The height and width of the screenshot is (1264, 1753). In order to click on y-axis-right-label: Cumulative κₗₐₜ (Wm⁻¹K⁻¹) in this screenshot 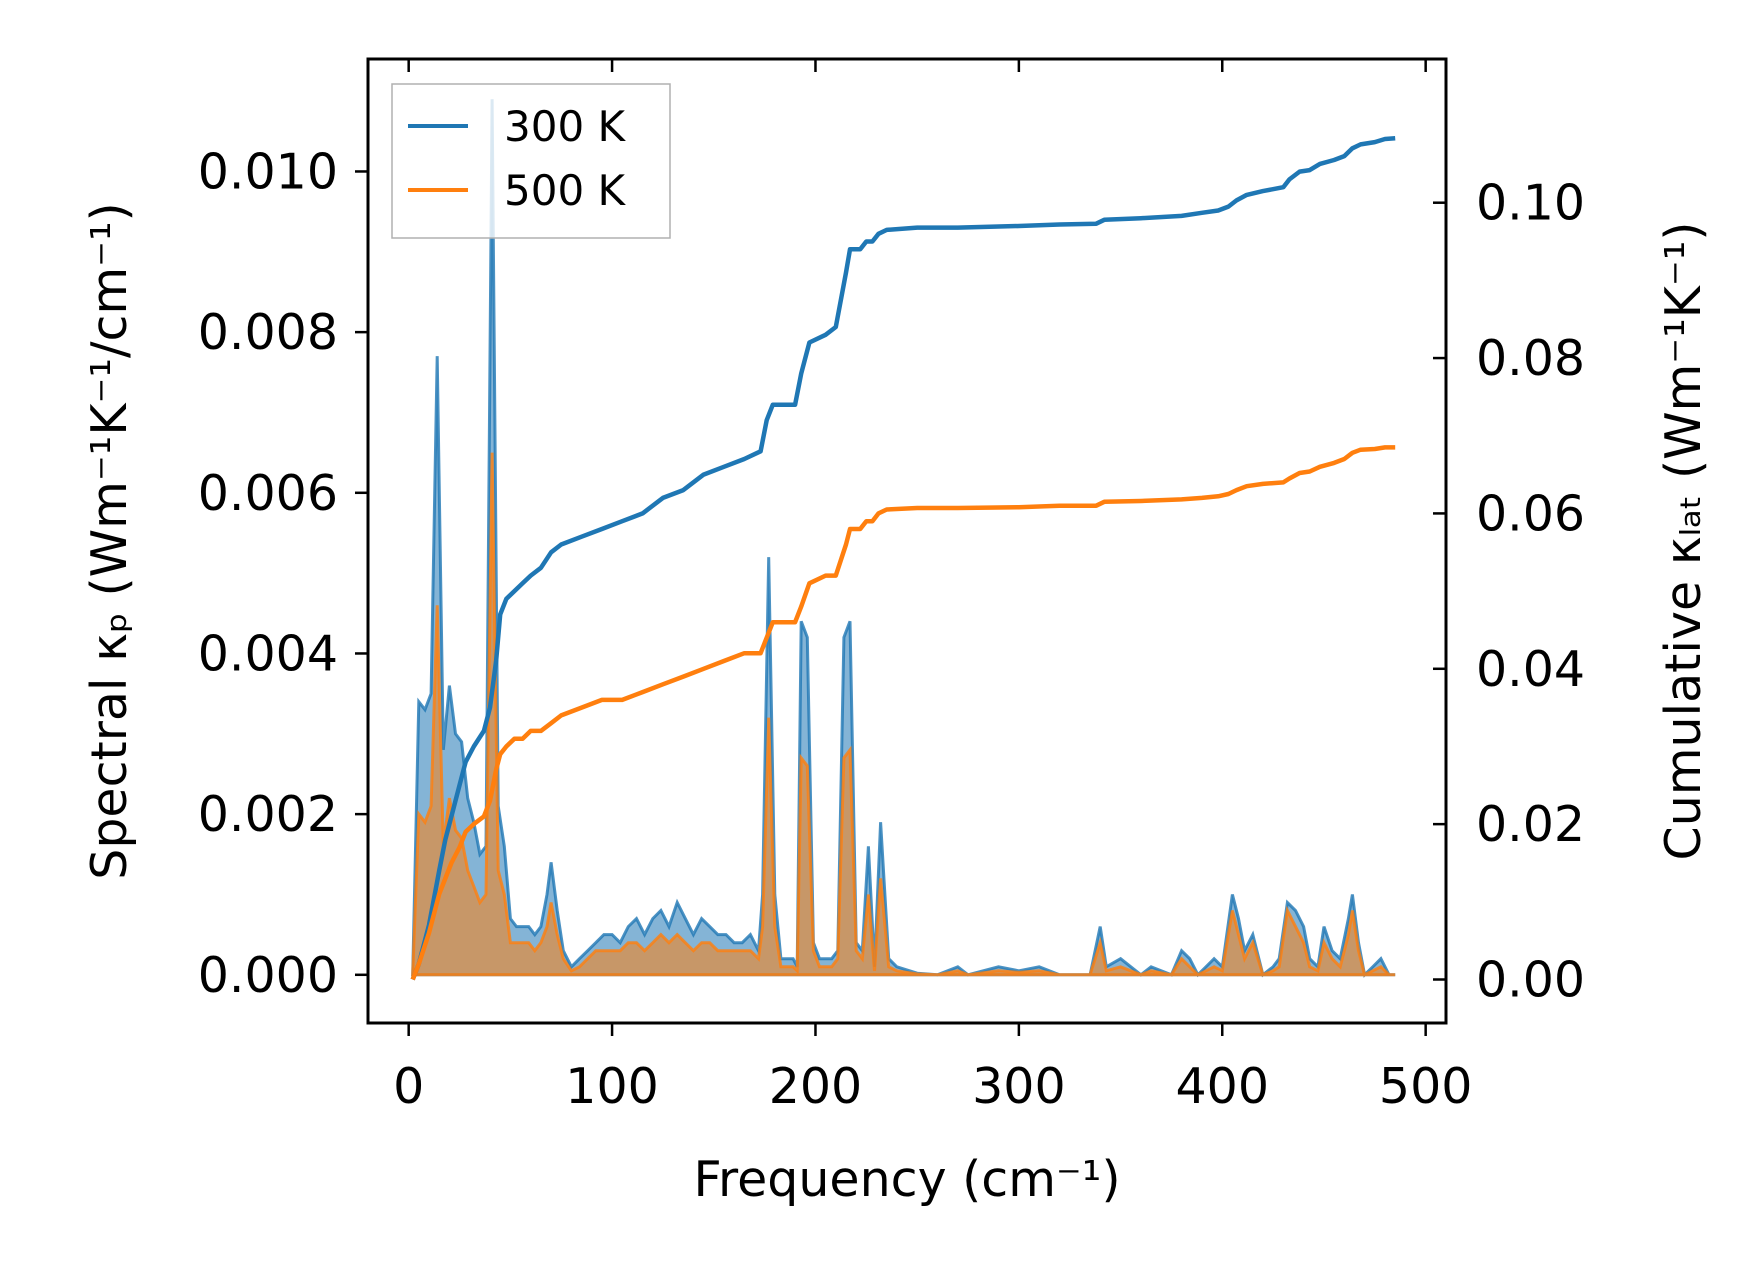, I will do `click(1683, 540)`.